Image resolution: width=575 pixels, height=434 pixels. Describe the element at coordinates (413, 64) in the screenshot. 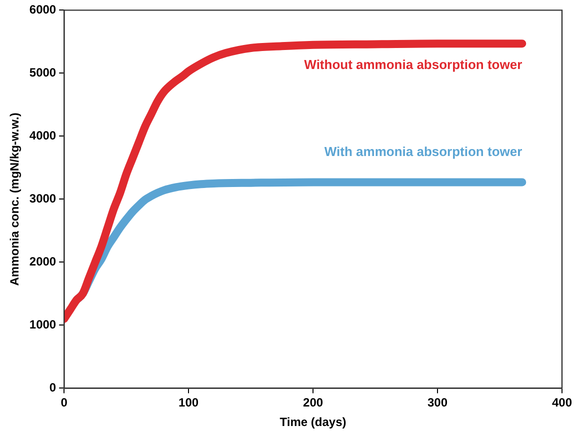

I see `series-label: Without ammonia absorption tower` at that location.